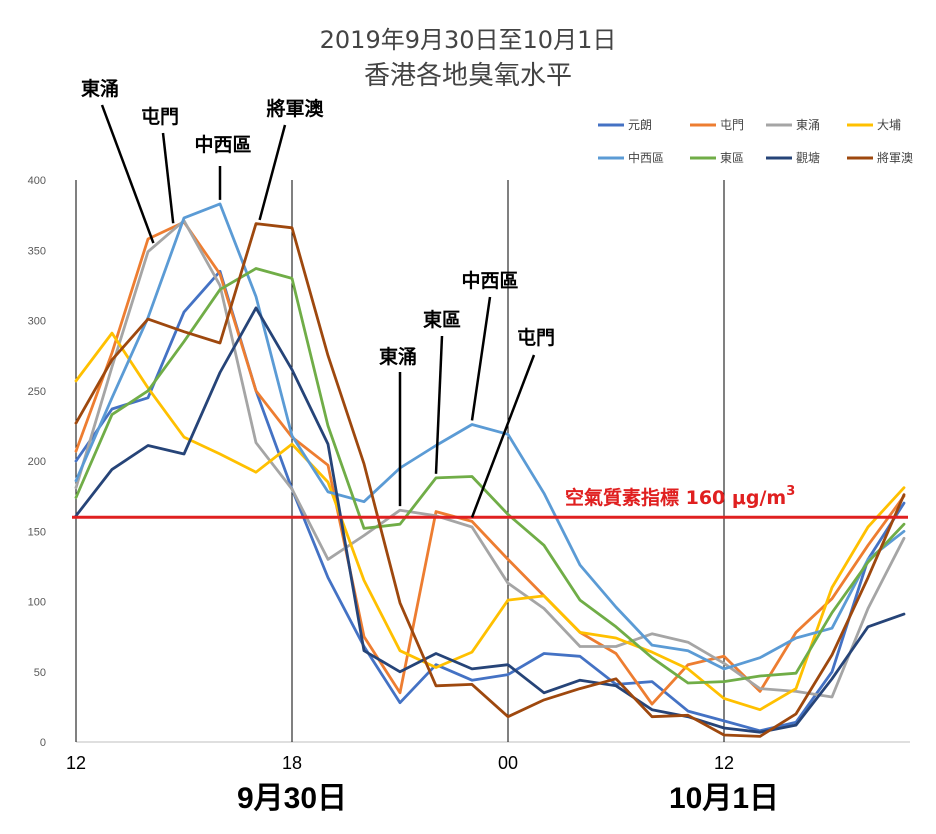 This screenshot has width=936, height=834. Describe the element at coordinates (292, 798) in the screenshot. I see `date-label: 9月30日` at that location.